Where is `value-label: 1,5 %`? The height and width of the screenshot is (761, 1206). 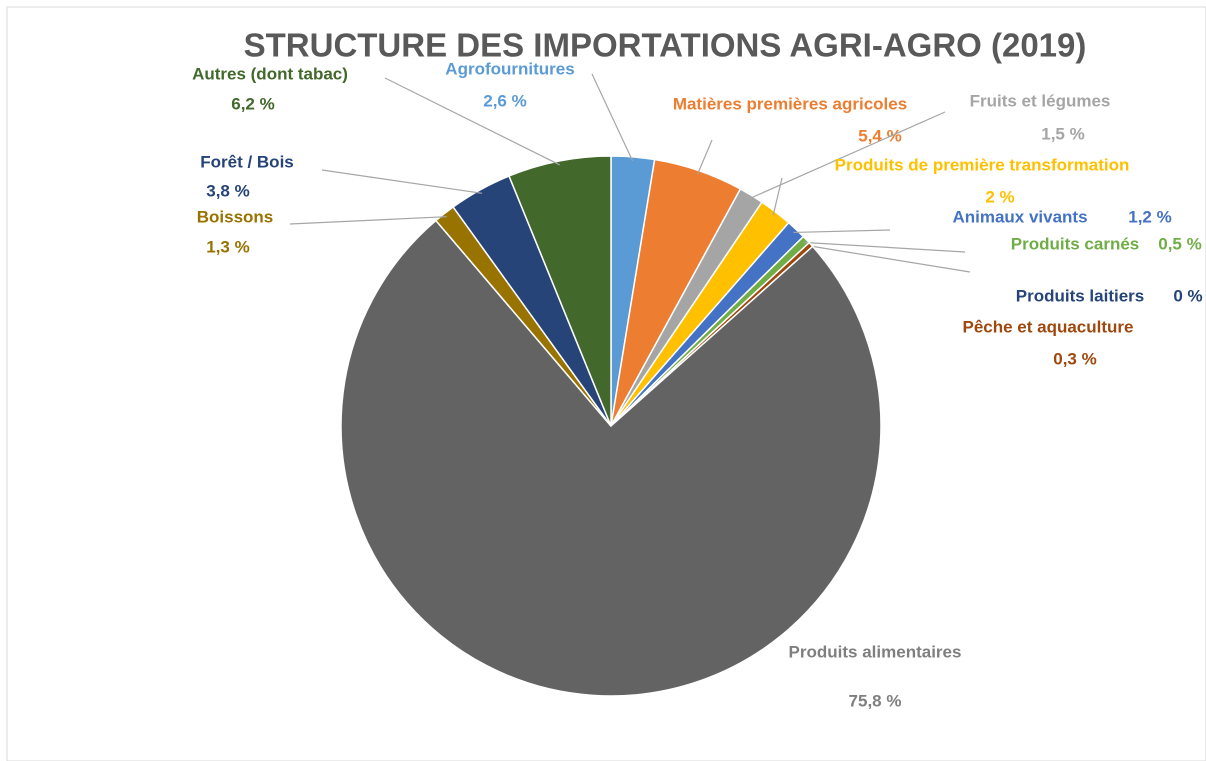
value-label: 1,5 % is located at coordinates (1062, 133).